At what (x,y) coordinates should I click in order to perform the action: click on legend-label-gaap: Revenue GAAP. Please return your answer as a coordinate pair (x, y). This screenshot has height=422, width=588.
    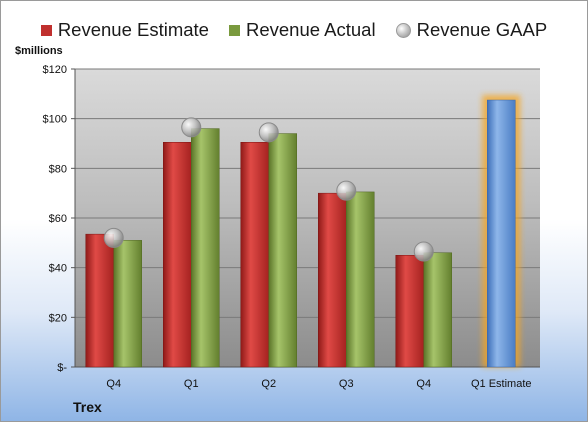
    Looking at the image, I should click on (482, 29).